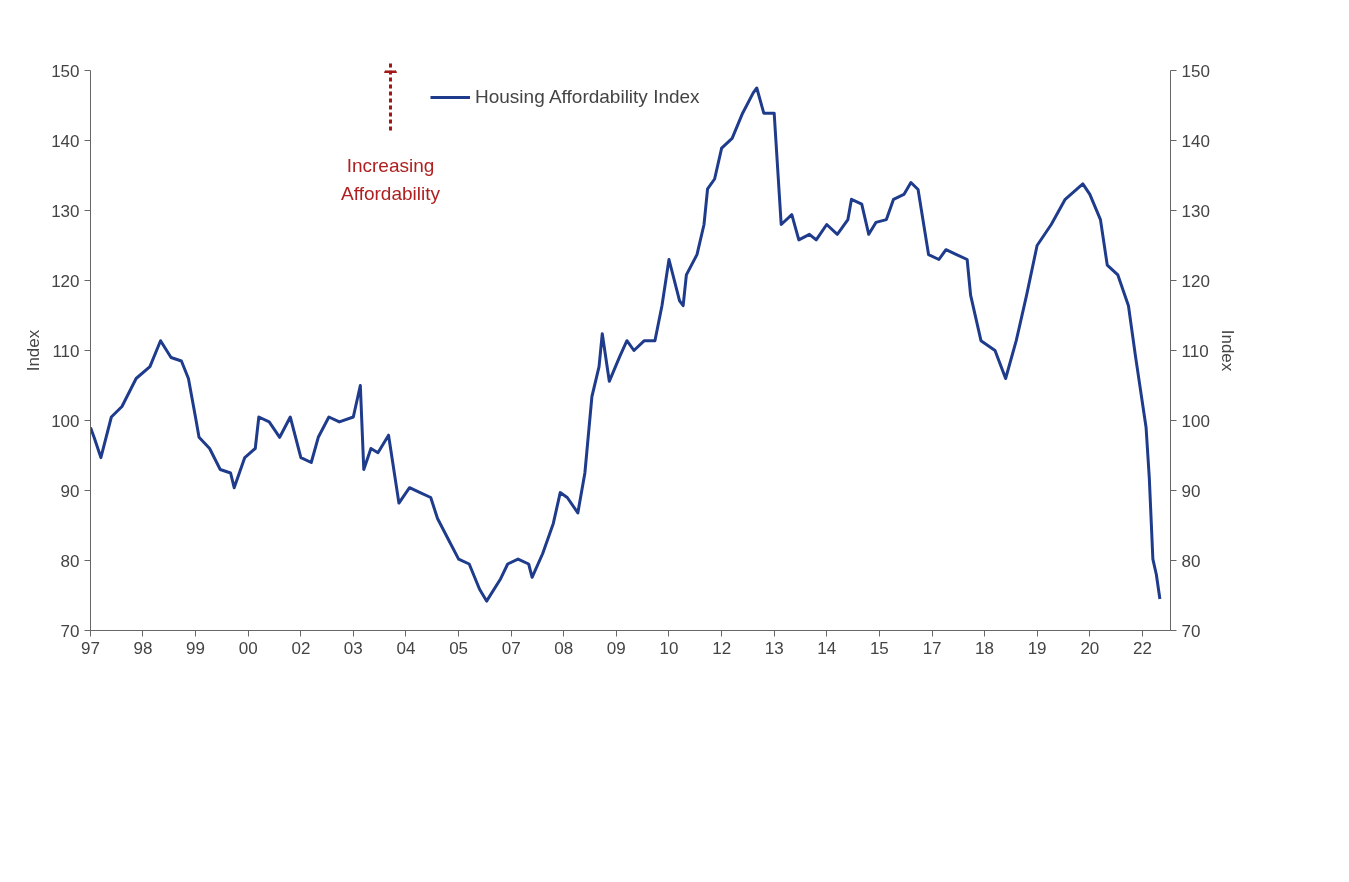 The image size is (1349, 882). Describe the element at coordinates (406, 648) in the screenshot. I see `x-tick-label: 04` at that location.